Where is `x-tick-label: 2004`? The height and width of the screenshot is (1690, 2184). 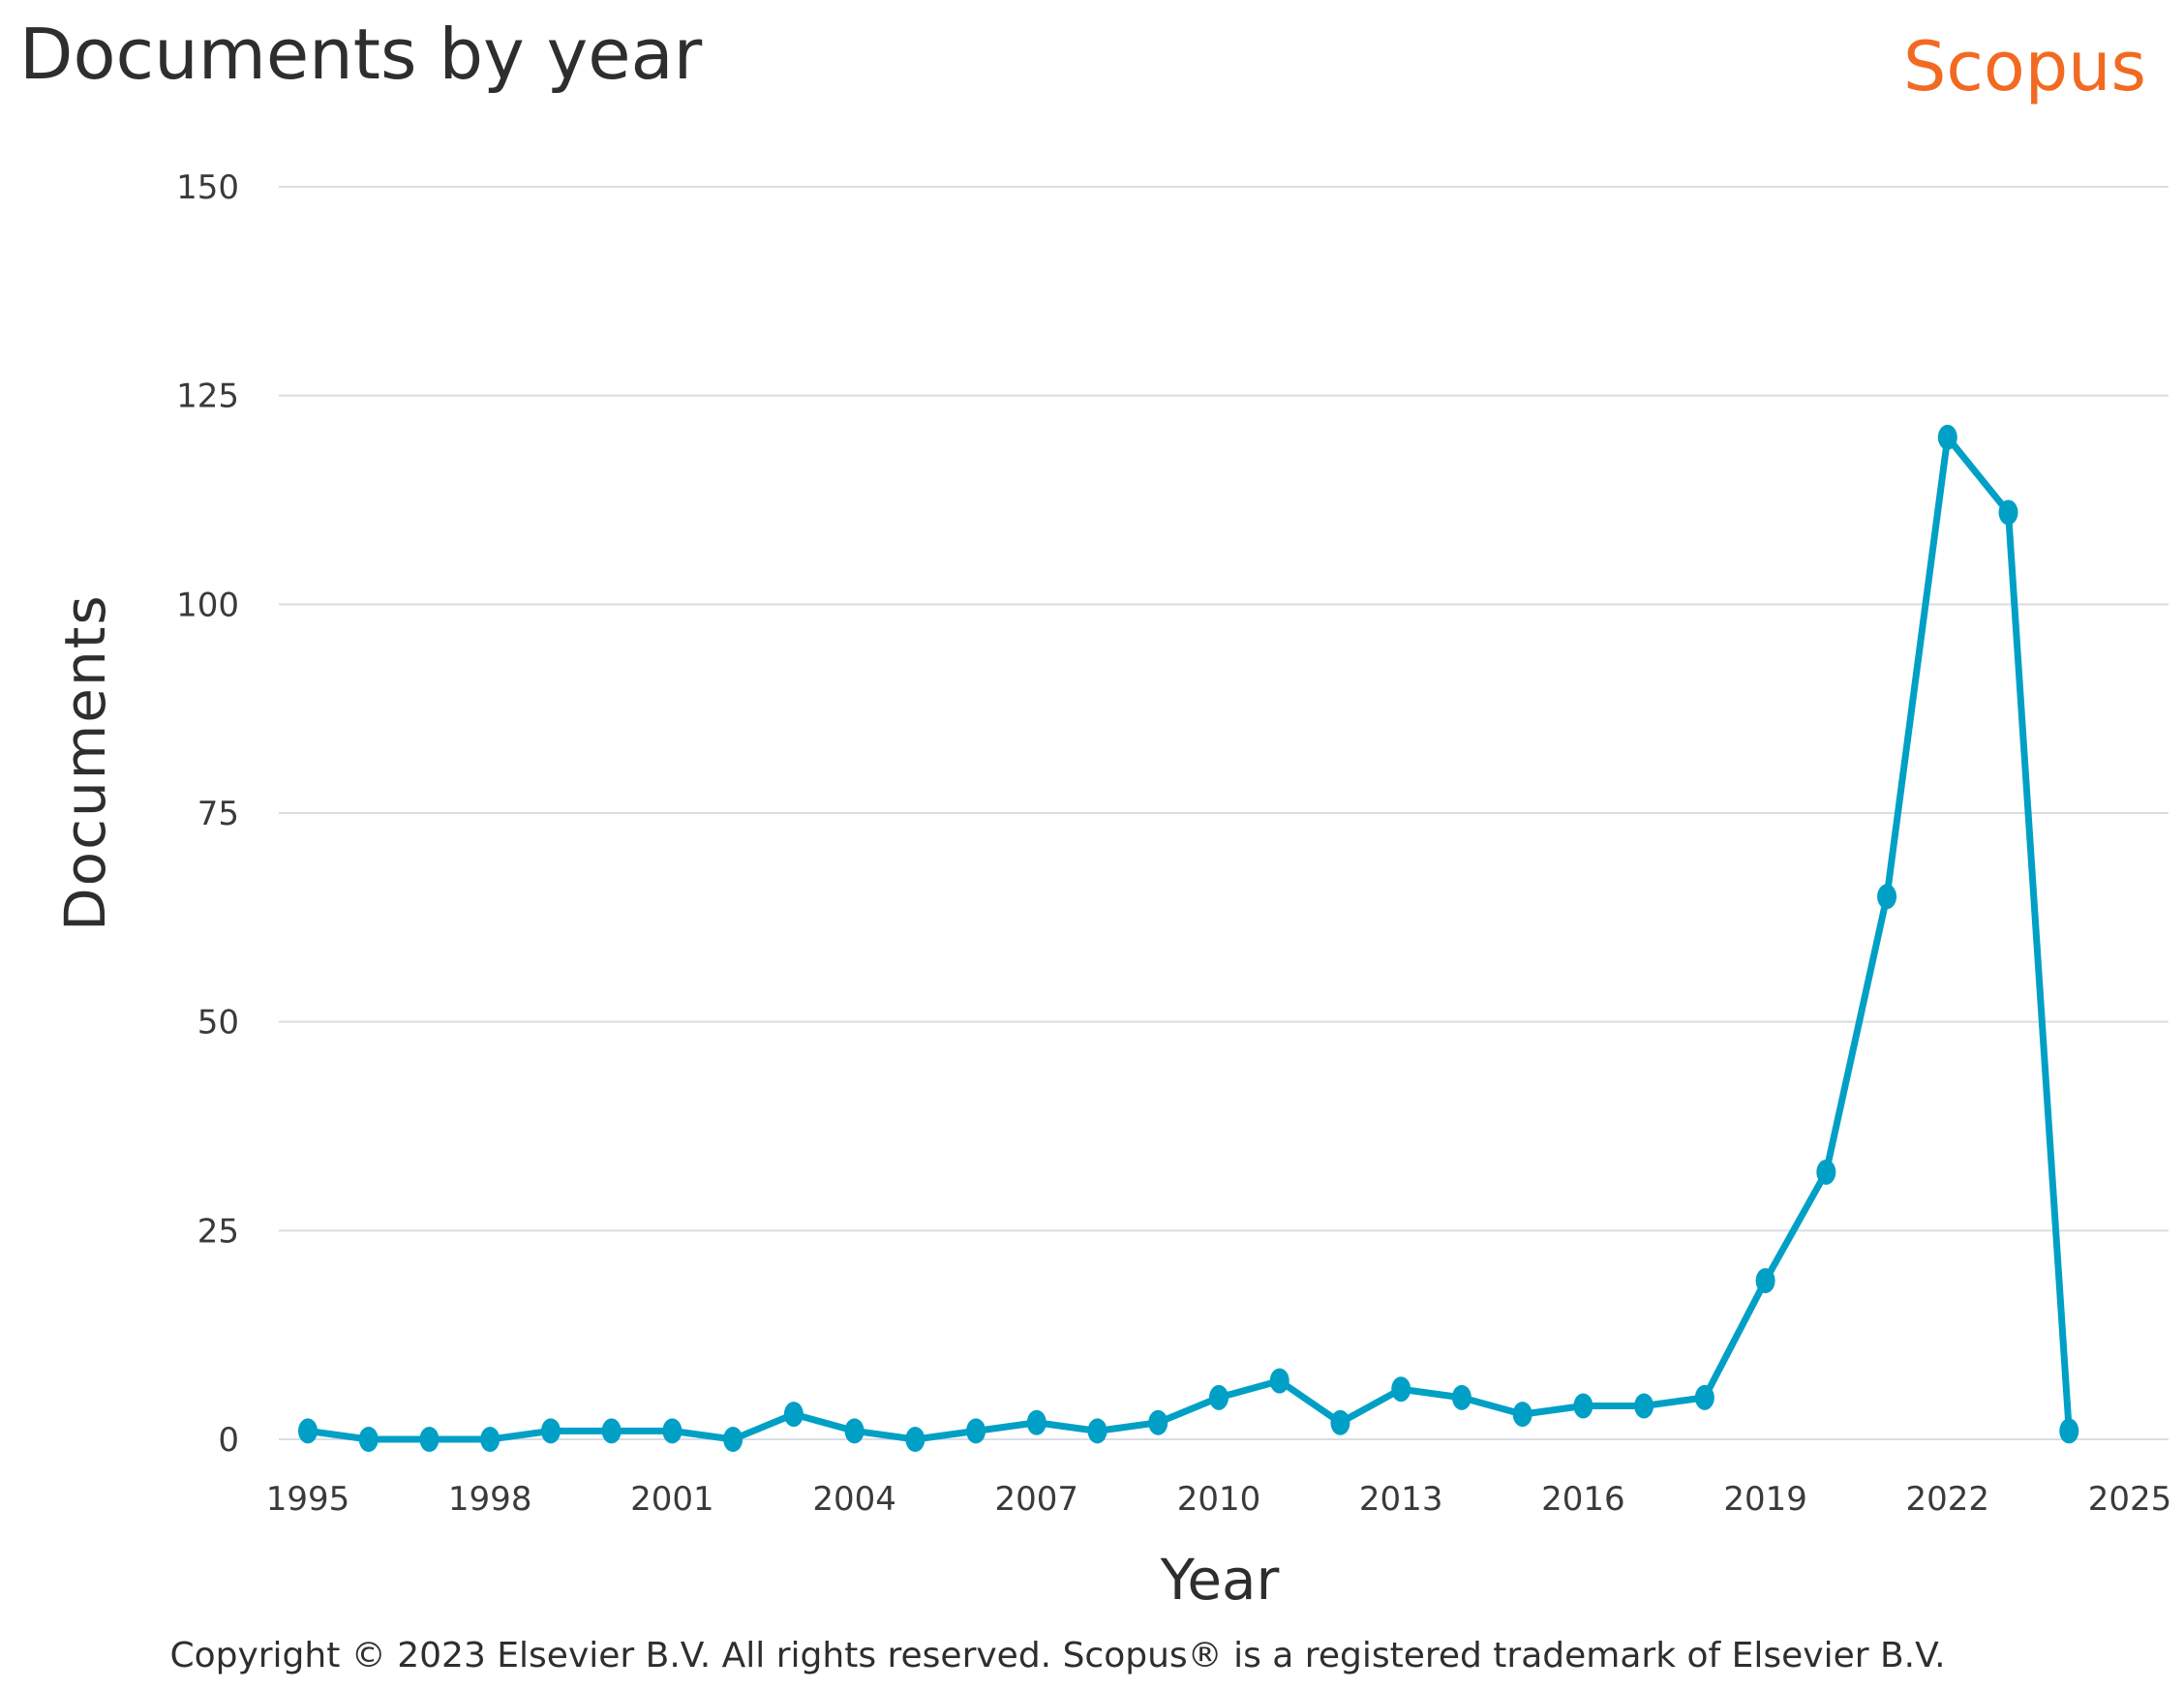
x-tick-label: 2004 is located at coordinates (854, 1499).